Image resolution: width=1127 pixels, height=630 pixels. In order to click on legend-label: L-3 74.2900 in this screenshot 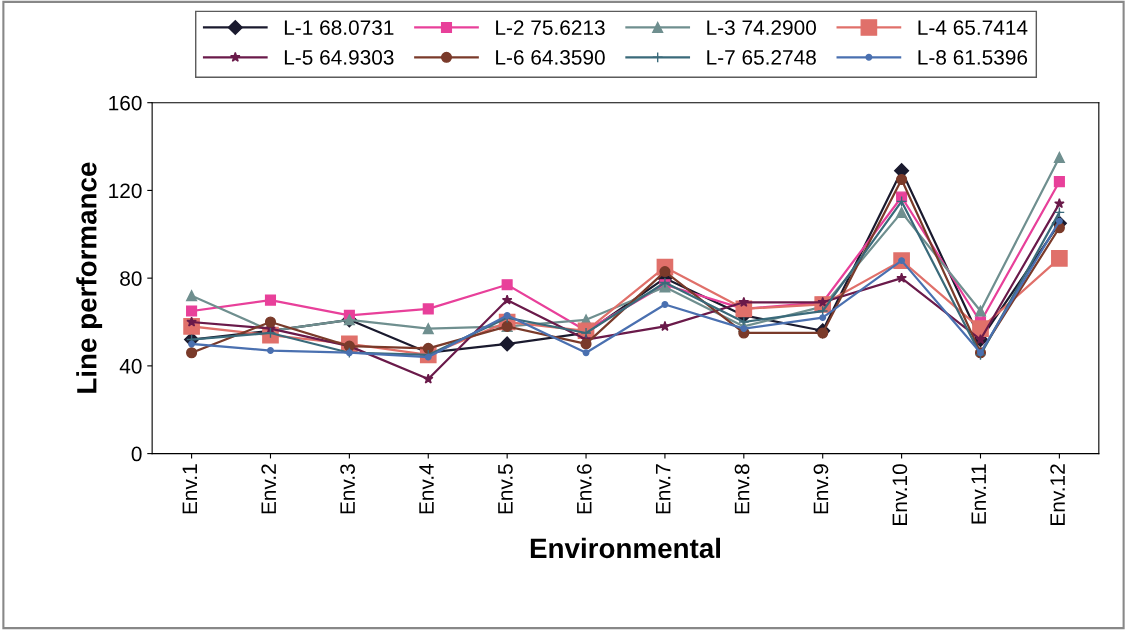, I will do `click(761, 27)`.